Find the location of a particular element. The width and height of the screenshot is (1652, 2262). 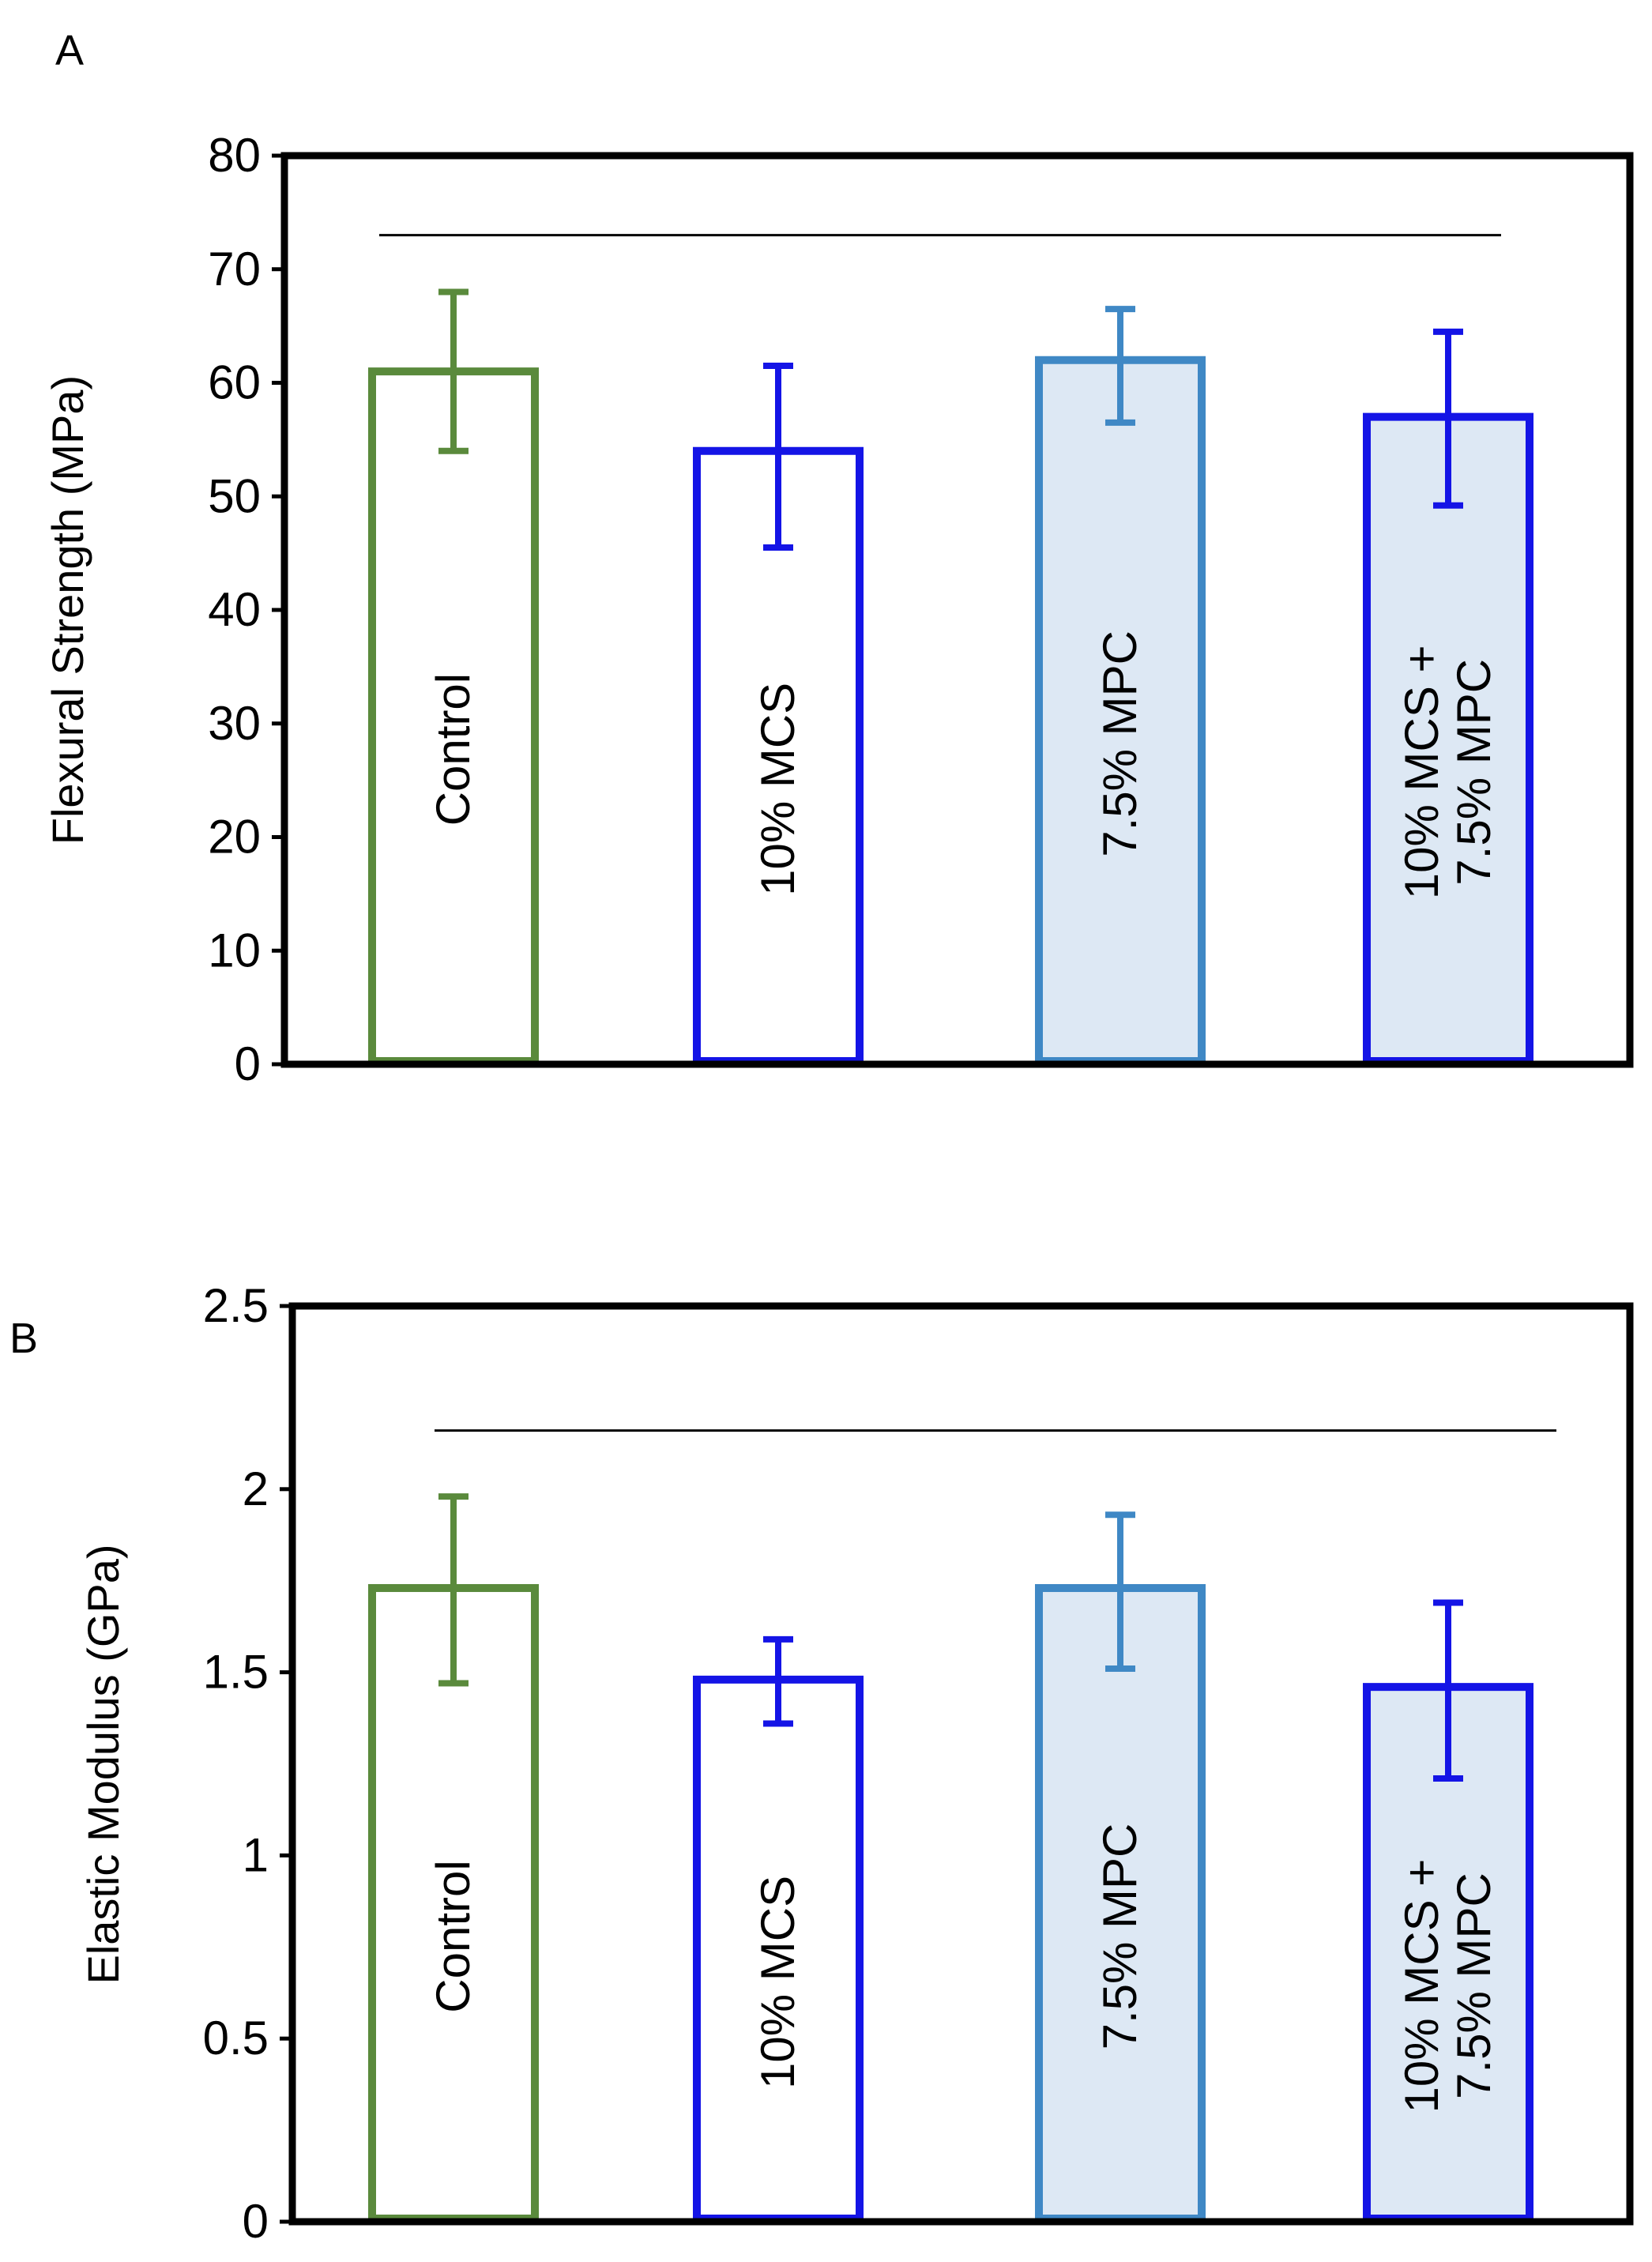

y-tick-label: 70 is located at coordinates (234, 269).